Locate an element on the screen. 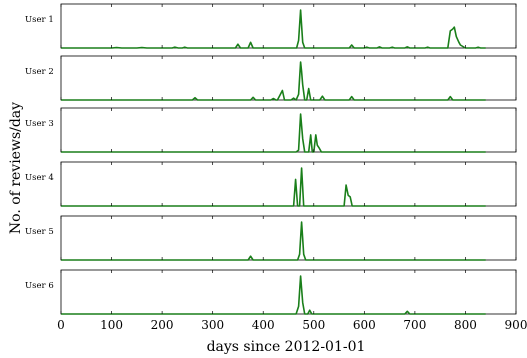 The image size is (527, 358). panel-user-3: User 3 is located at coordinates (271, 130).